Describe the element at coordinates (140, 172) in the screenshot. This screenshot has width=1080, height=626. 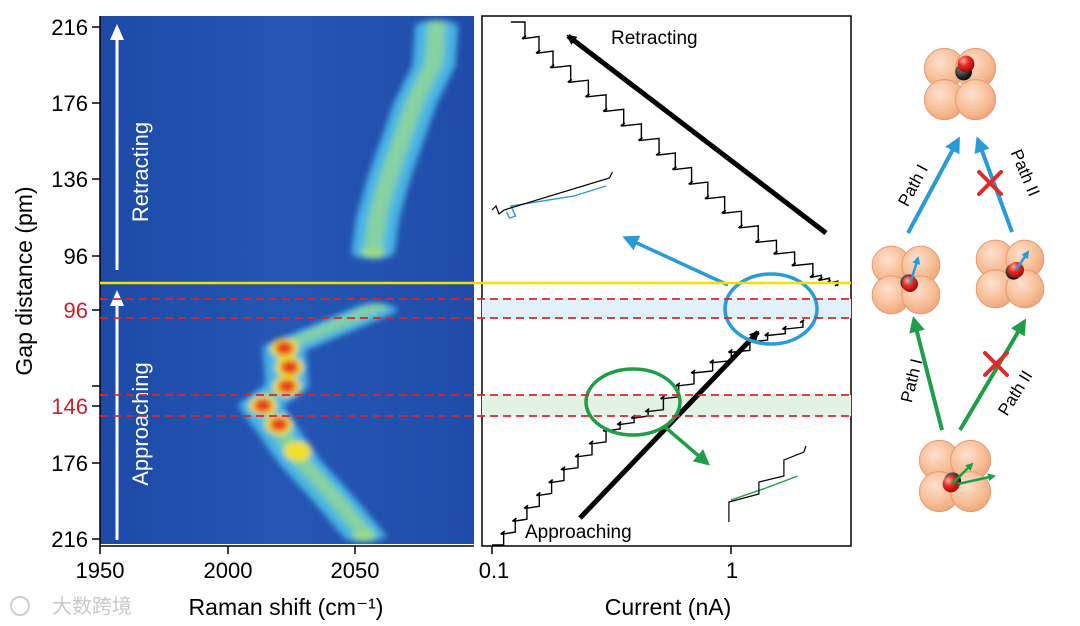
I see `heatmap-retracting-label: Retracting` at that location.